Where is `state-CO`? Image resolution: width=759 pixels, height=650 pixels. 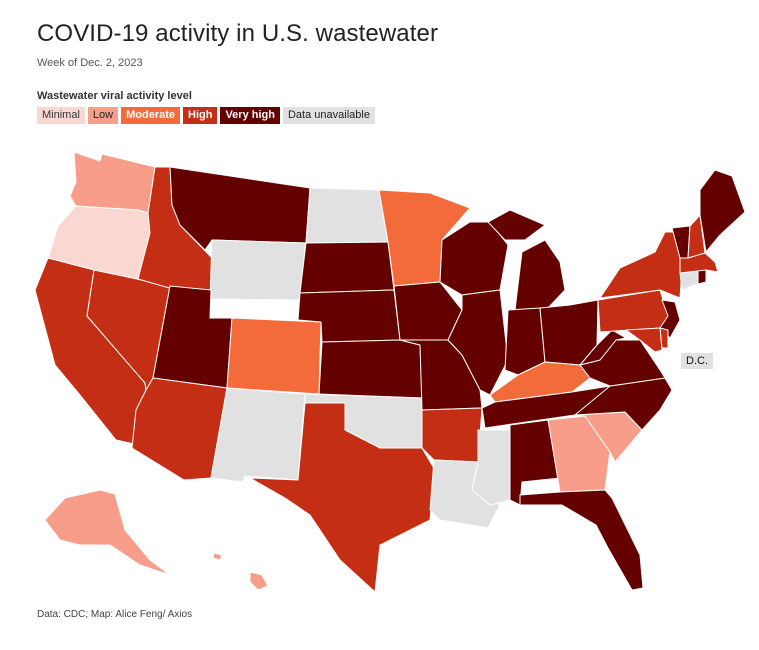 state-CO is located at coordinates (274, 356).